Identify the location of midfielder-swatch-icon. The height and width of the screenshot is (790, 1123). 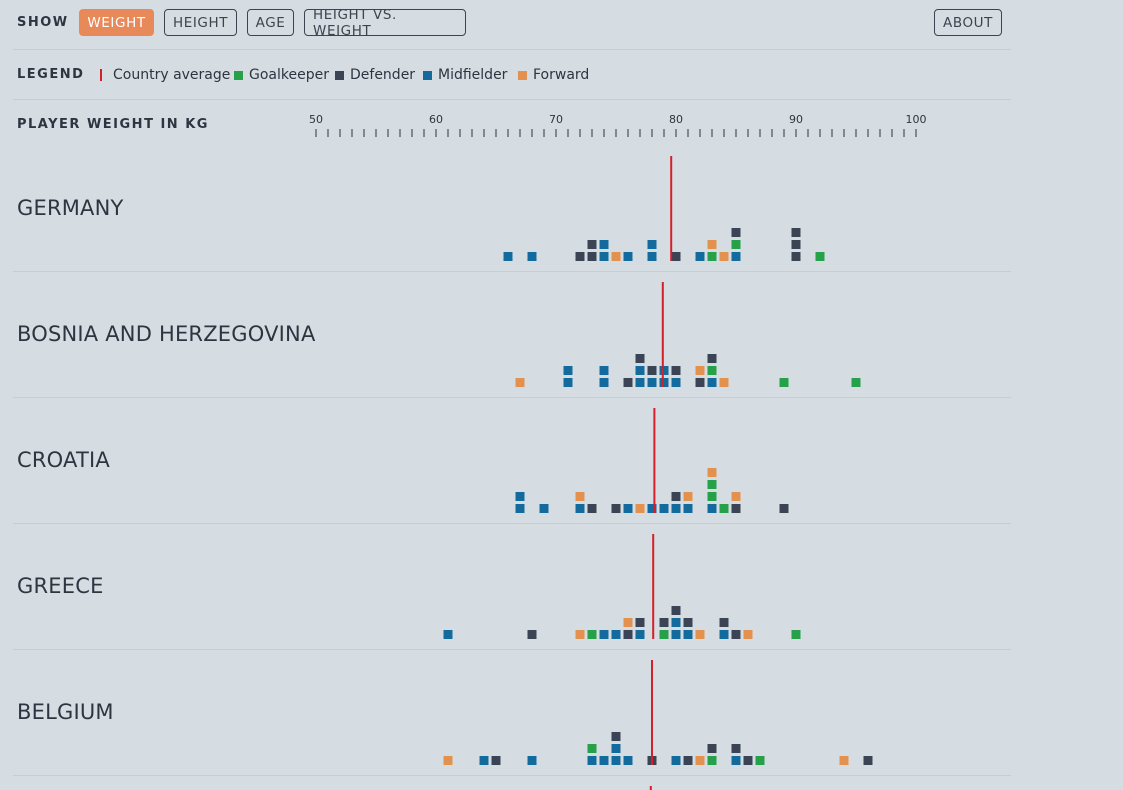
(427, 75).